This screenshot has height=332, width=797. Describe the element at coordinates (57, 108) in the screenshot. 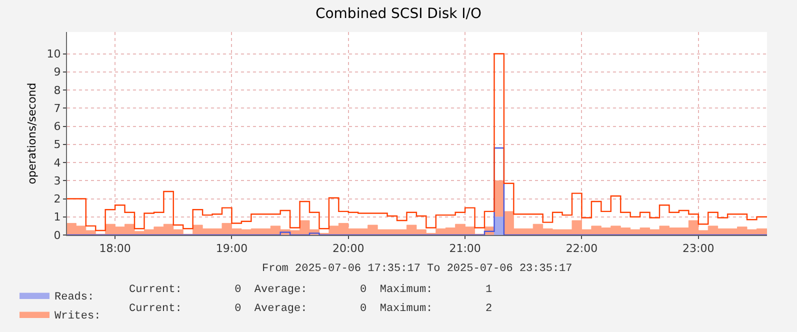

I see `y-tick-label: 7` at that location.